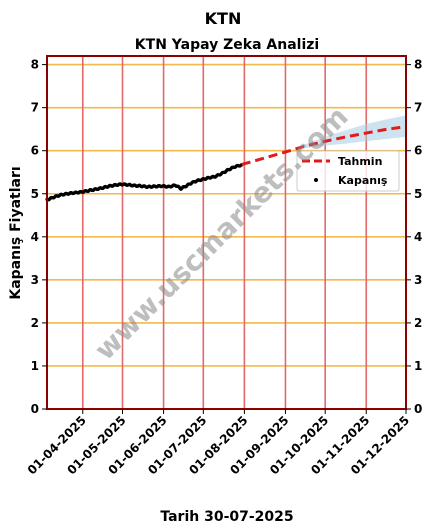 The height and width of the screenshot is (532, 446). Describe the element at coordinates (16, 232) in the screenshot. I see `y-axis-label: Kapanış Fiyatları` at that location.